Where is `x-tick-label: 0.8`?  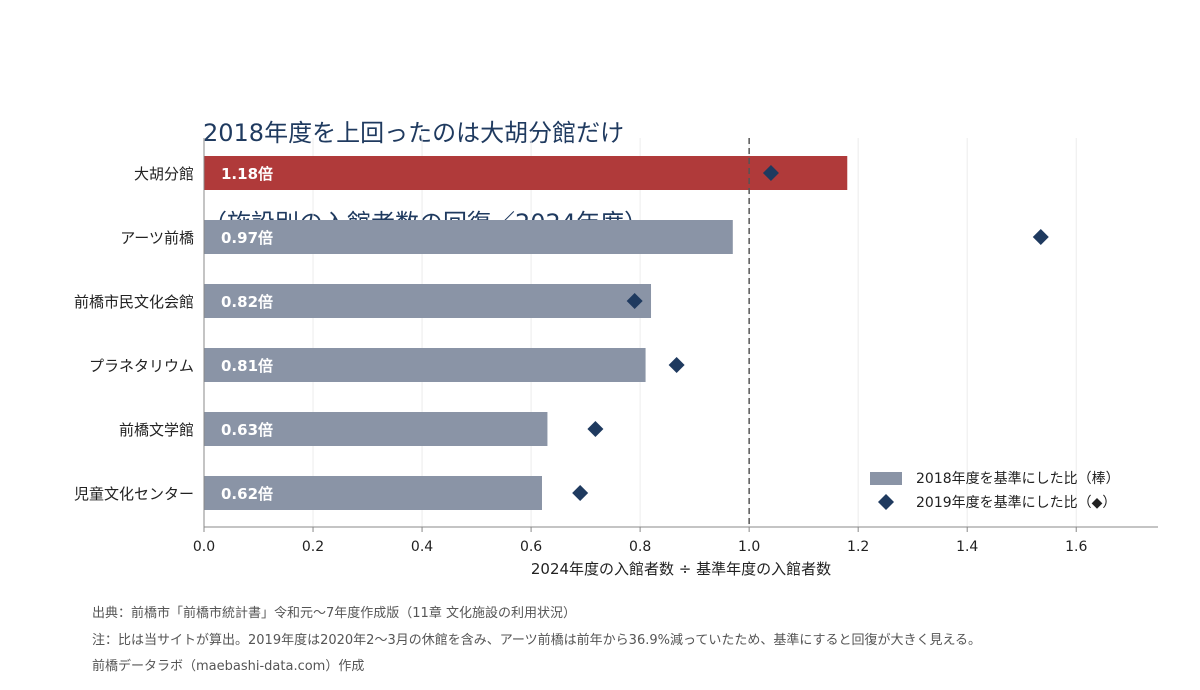
x-tick-label: 0.8 is located at coordinates (640, 547).